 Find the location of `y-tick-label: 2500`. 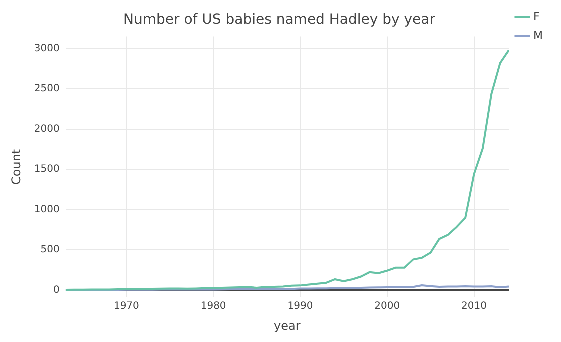

y-tick-label: 2500 is located at coordinates (47, 89).